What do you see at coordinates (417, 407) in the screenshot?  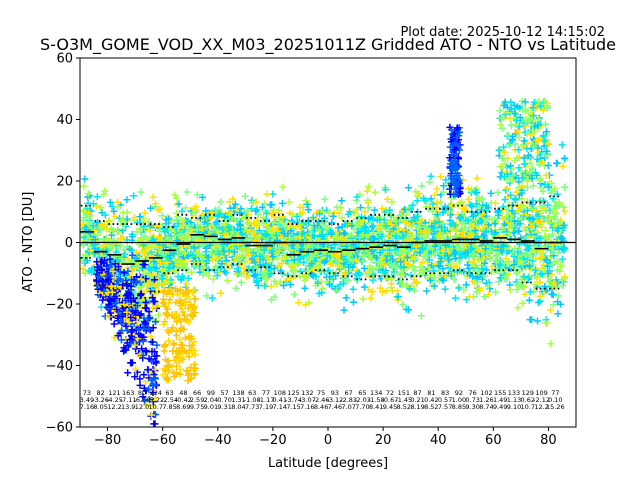 I see `band-std-label: 8.19` at bounding box center [417, 407].